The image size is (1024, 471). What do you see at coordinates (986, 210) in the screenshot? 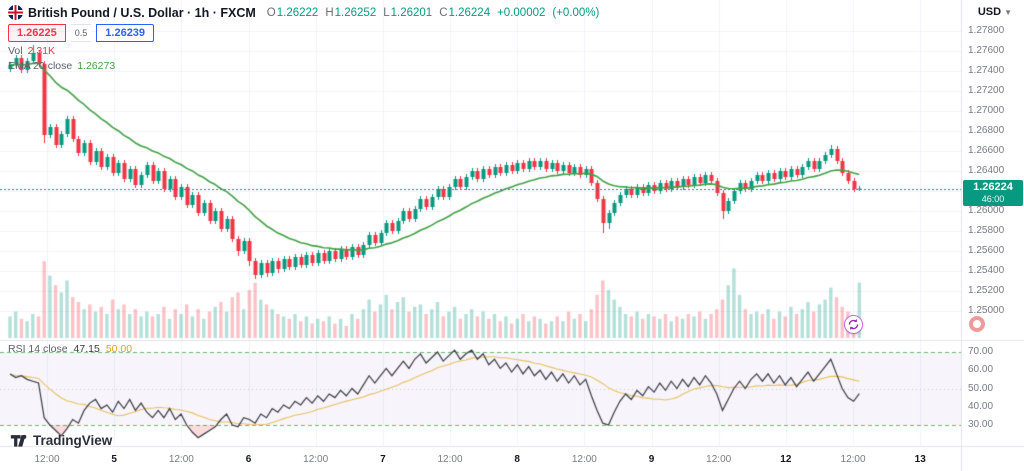
I see `price-axis-label: 1.26000` at bounding box center [986, 210].